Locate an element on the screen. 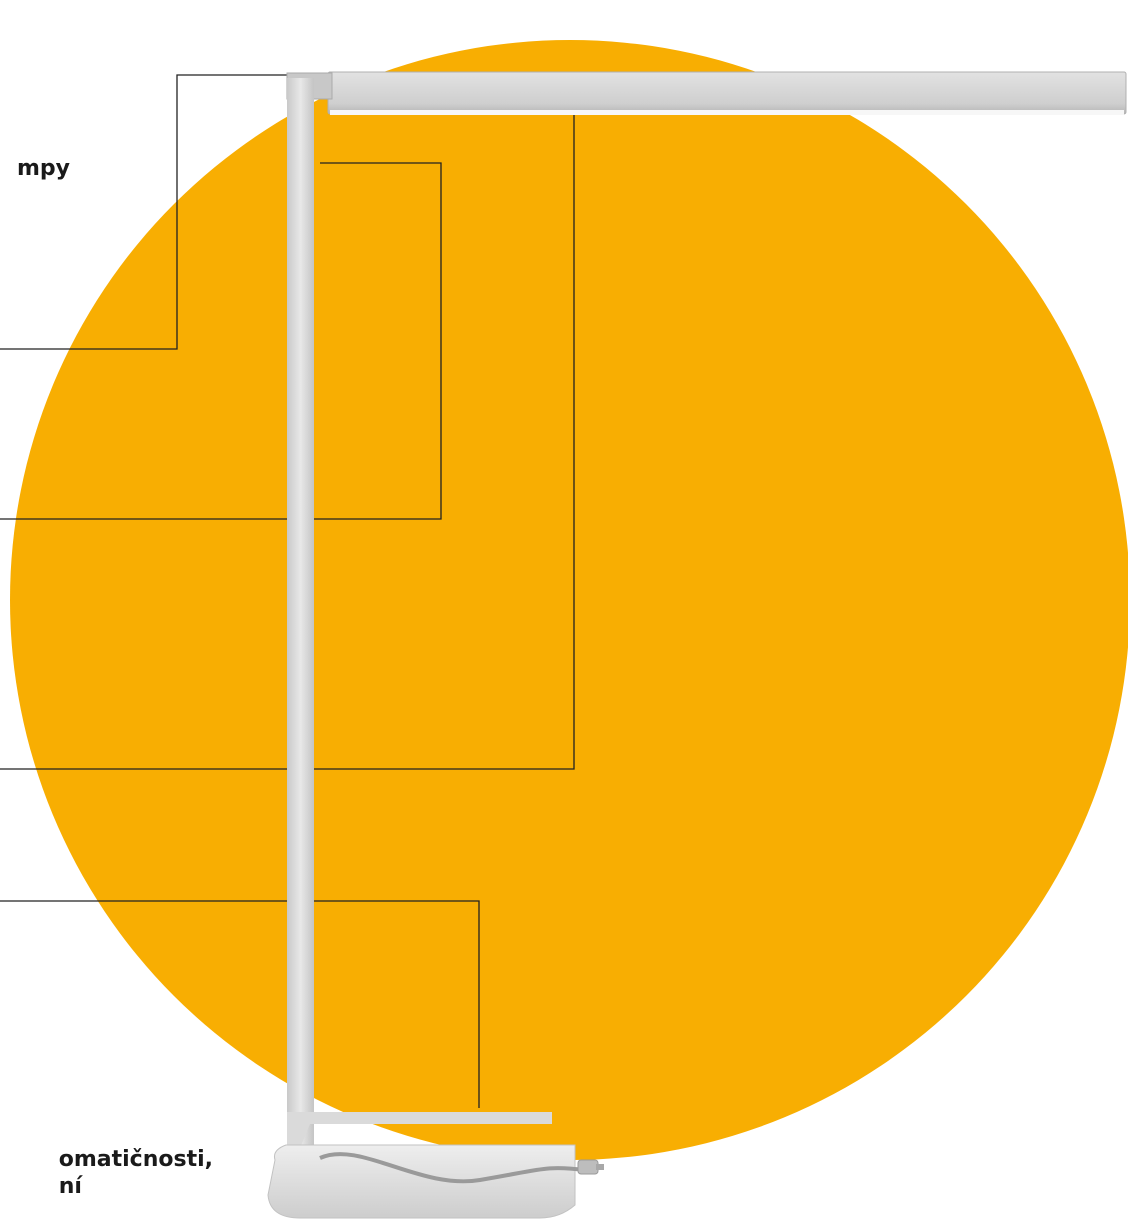 This screenshot has height=1226, width=1128. callout-label-bottom: omatičnosti, ní is located at coordinates (136, 1173).